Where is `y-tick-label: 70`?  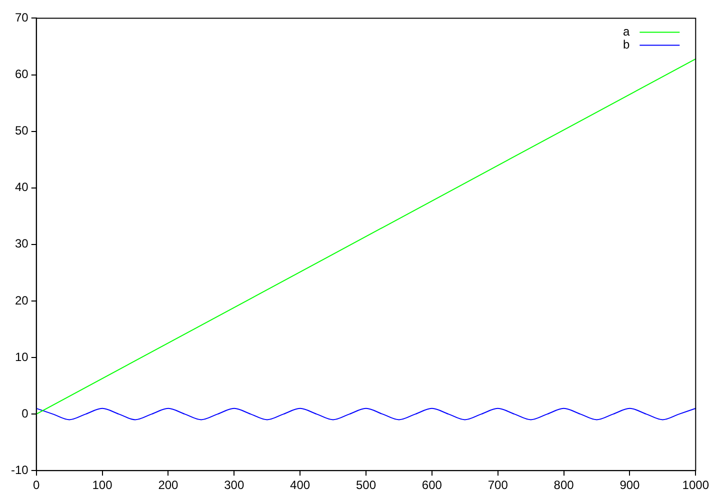
y-tick-label: 70 is located at coordinates (21, 17).